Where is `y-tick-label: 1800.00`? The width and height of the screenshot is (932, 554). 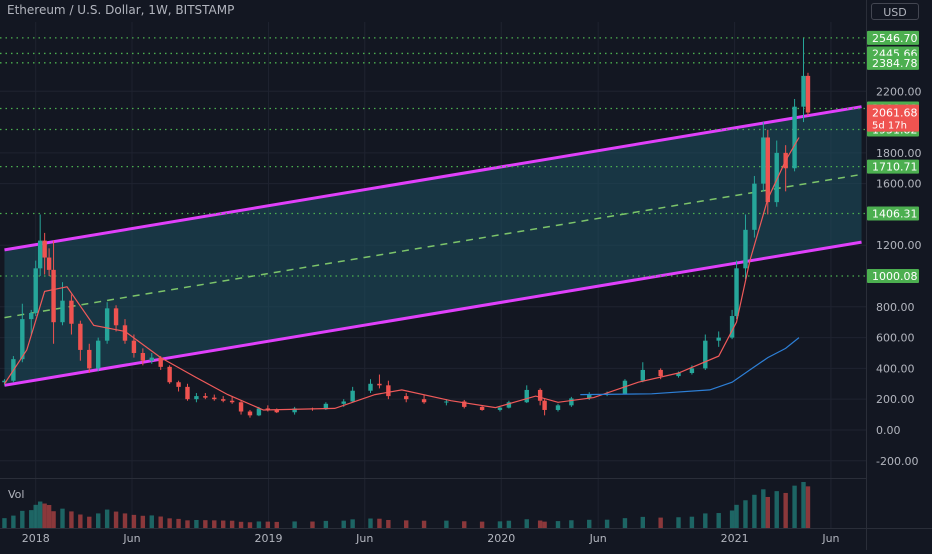 y-tick-label: 1800.00 is located at coordinates (899, 153).